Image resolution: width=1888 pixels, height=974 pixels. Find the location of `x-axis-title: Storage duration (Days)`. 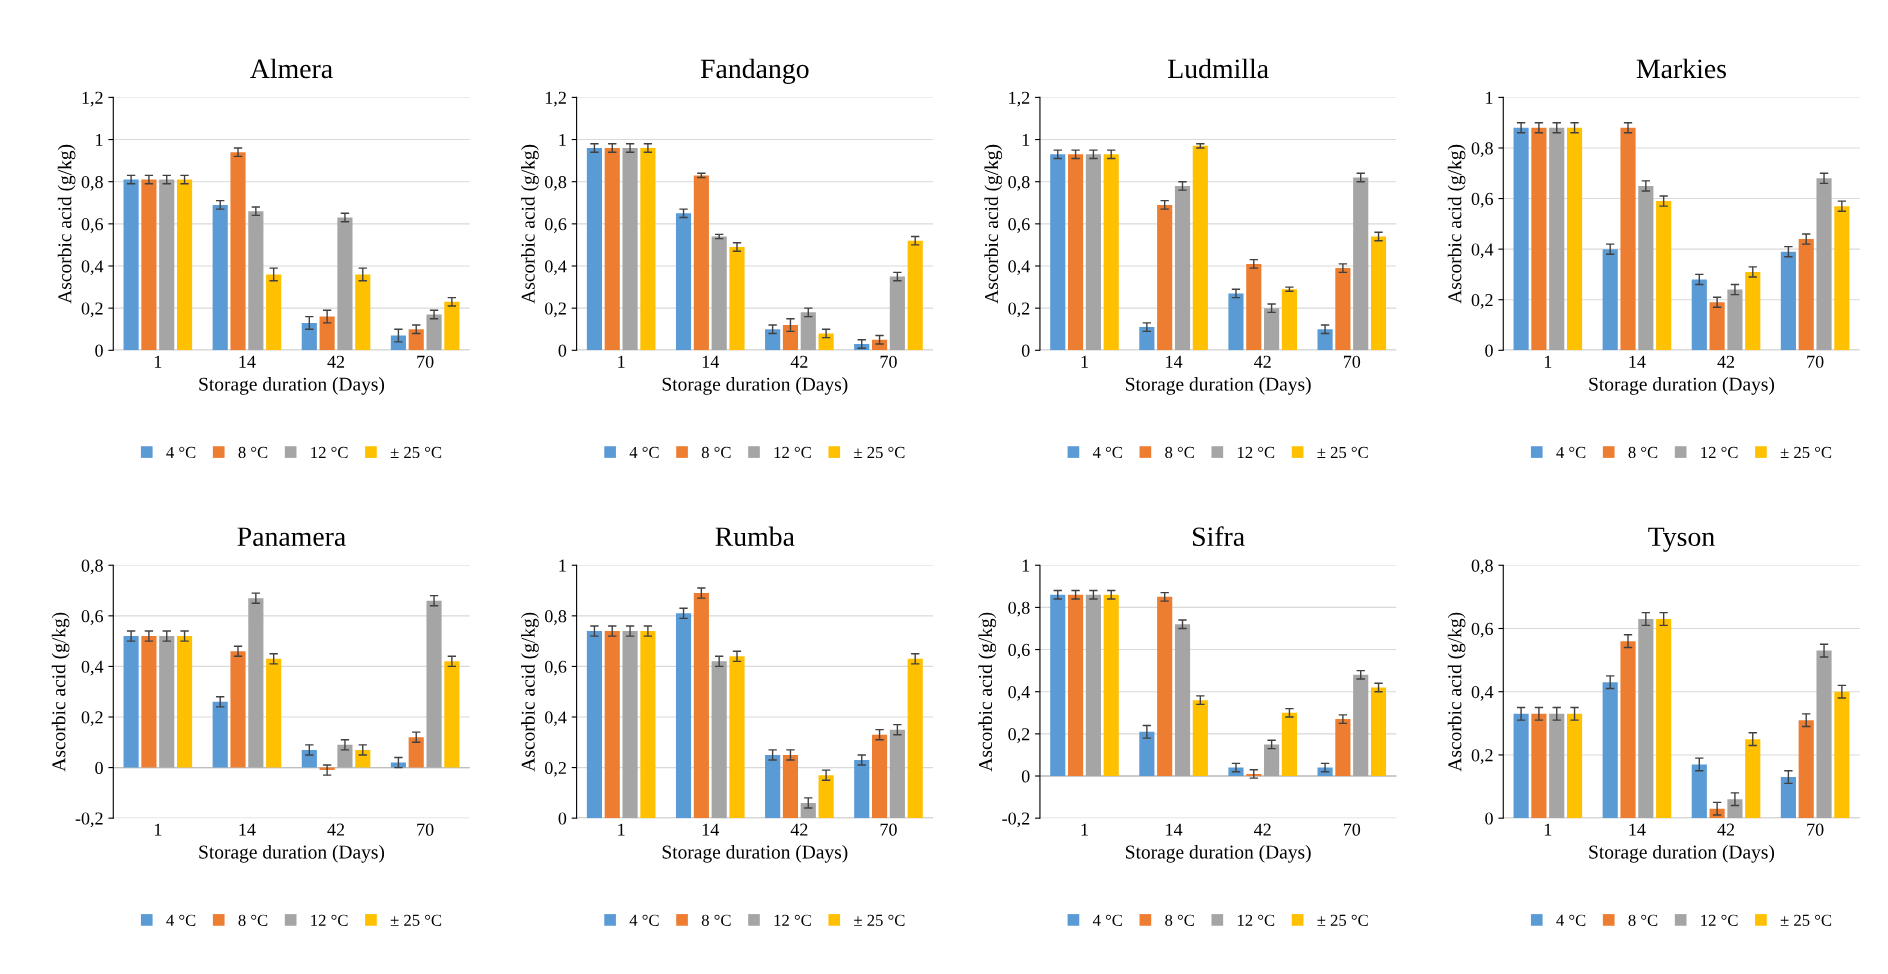

x-axis-title: Storage duration (Days) is located at coordinates (1682, 386).